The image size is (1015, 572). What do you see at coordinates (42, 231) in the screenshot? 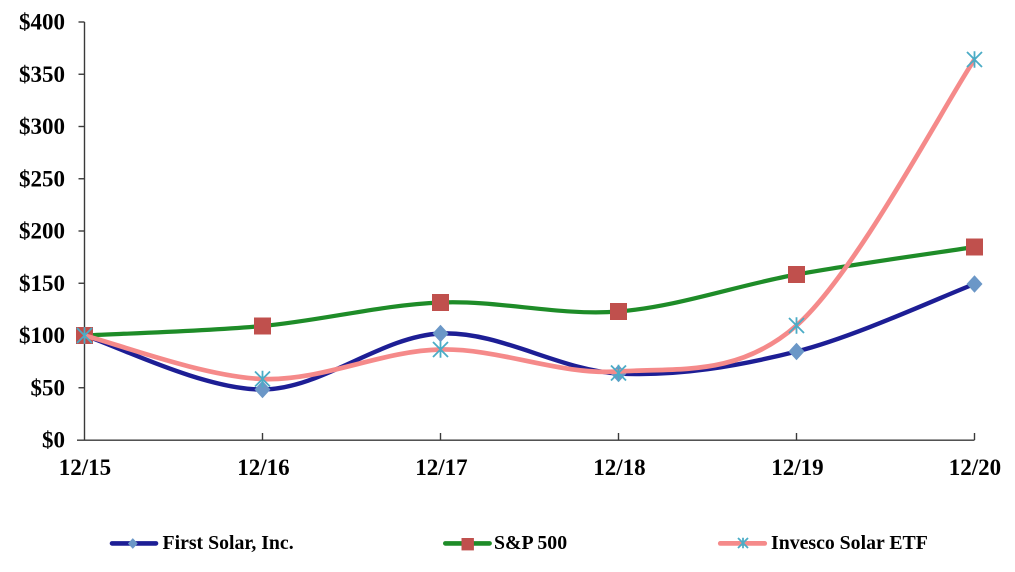
I see `svg-text: $200` at bounding box center [42, 231].